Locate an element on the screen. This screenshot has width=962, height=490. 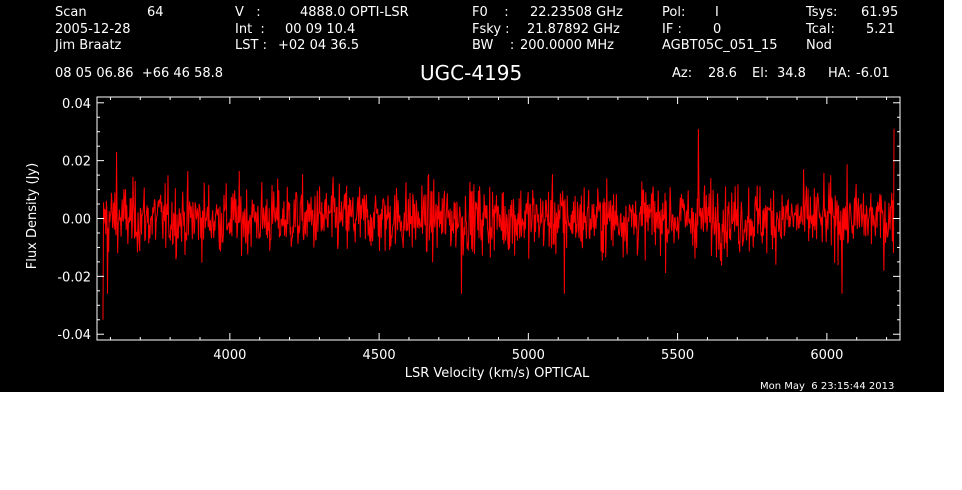
y-tick-label: 0.00 is located at coordinates (76, 220).